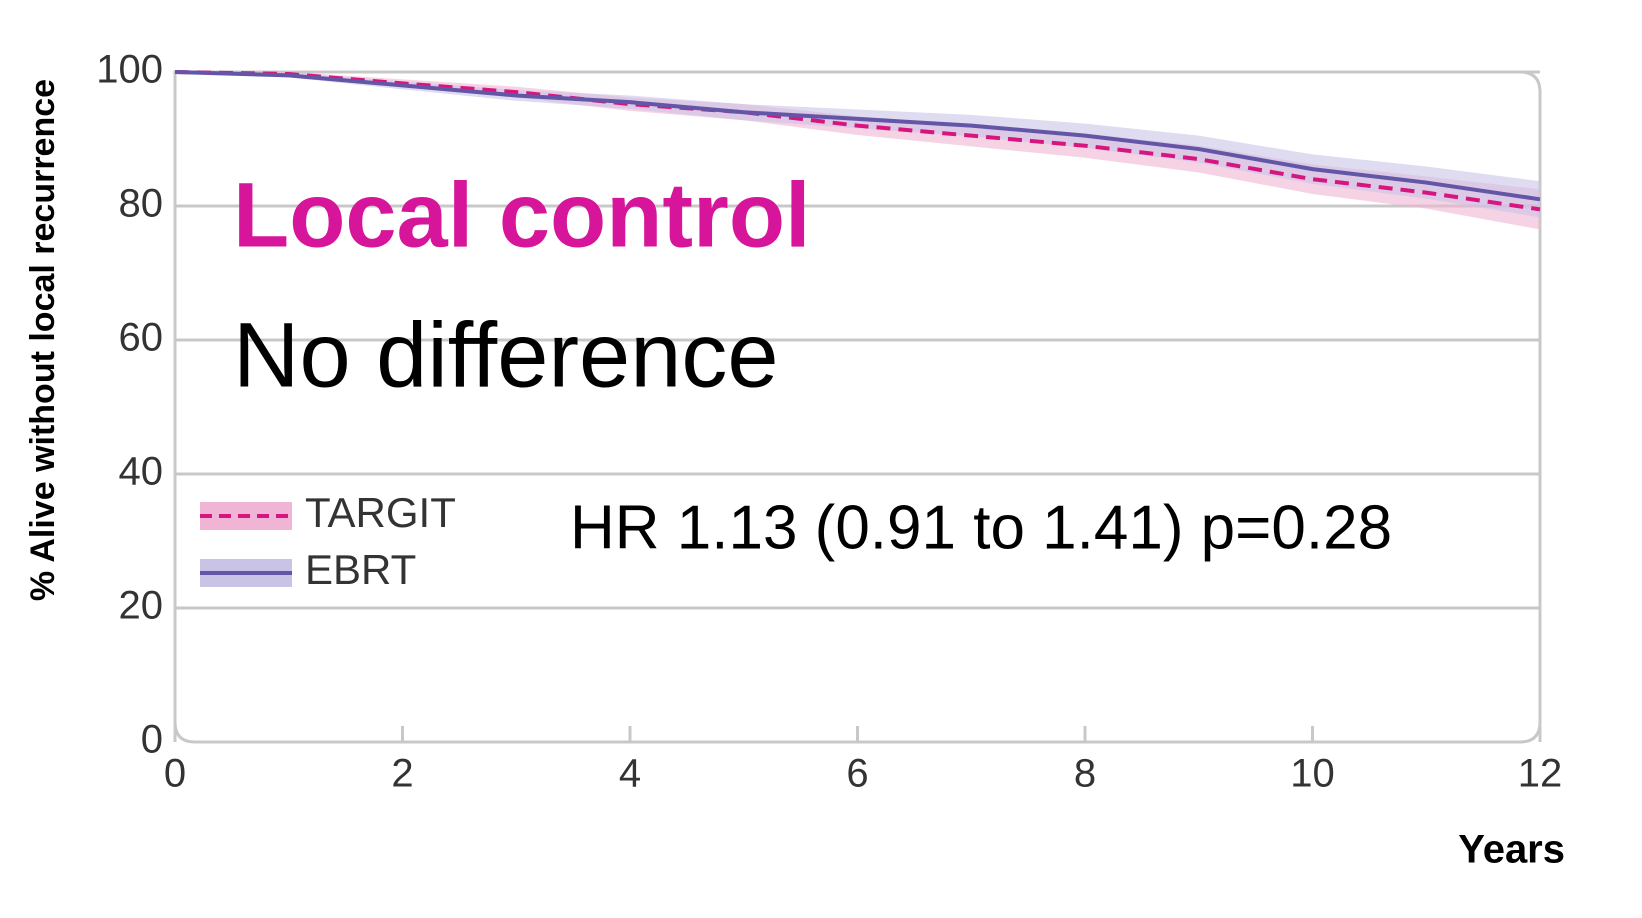 The height and width of the screenshot is (918, 1642). What do you see at coordinates (152, 740) in the screenshot?
I see `y-tick-label: 0` at bounding box center [152, 740].